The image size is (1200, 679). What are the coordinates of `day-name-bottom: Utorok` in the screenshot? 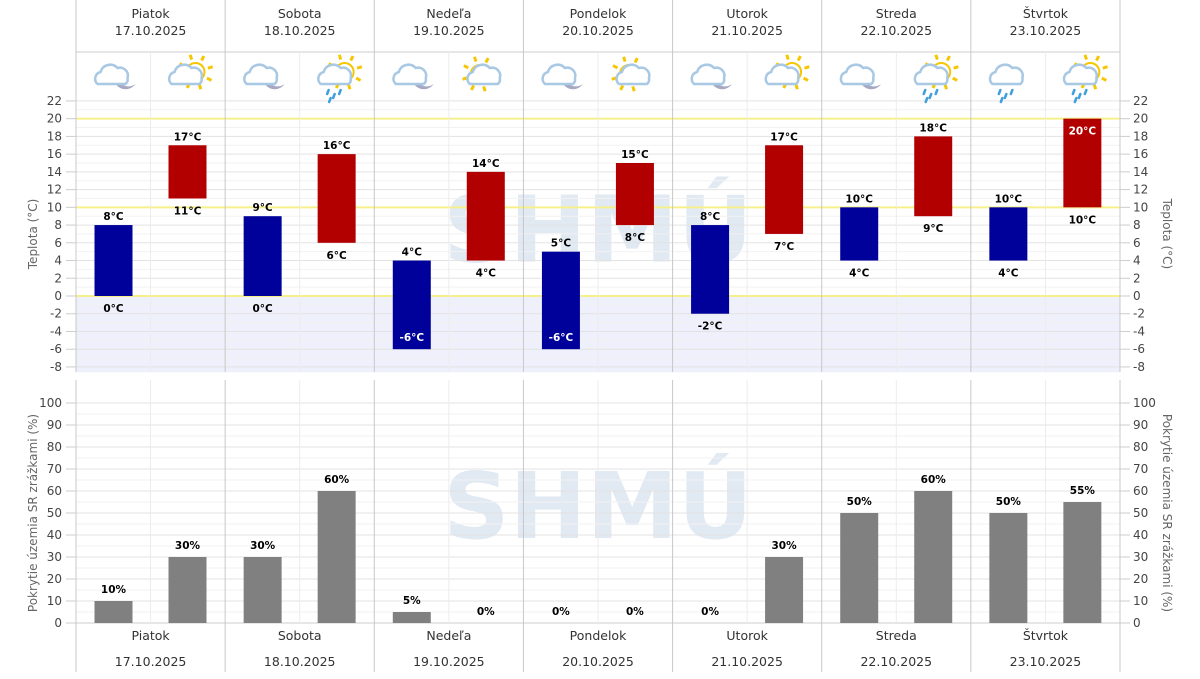 It's located at (747, 635).